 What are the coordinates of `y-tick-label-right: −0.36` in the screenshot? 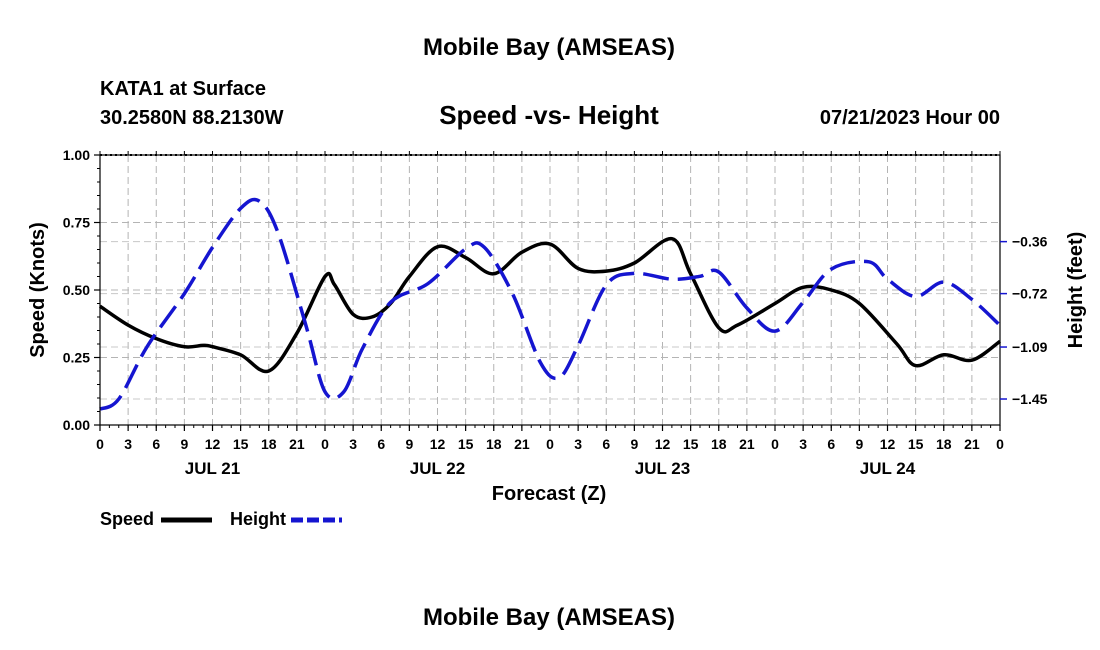 It's located at (1030, 242).